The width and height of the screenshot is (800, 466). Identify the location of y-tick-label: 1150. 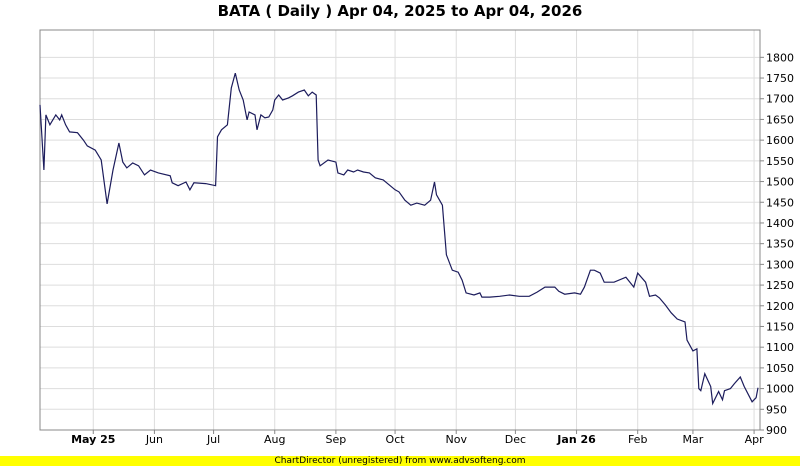
(780, 326).